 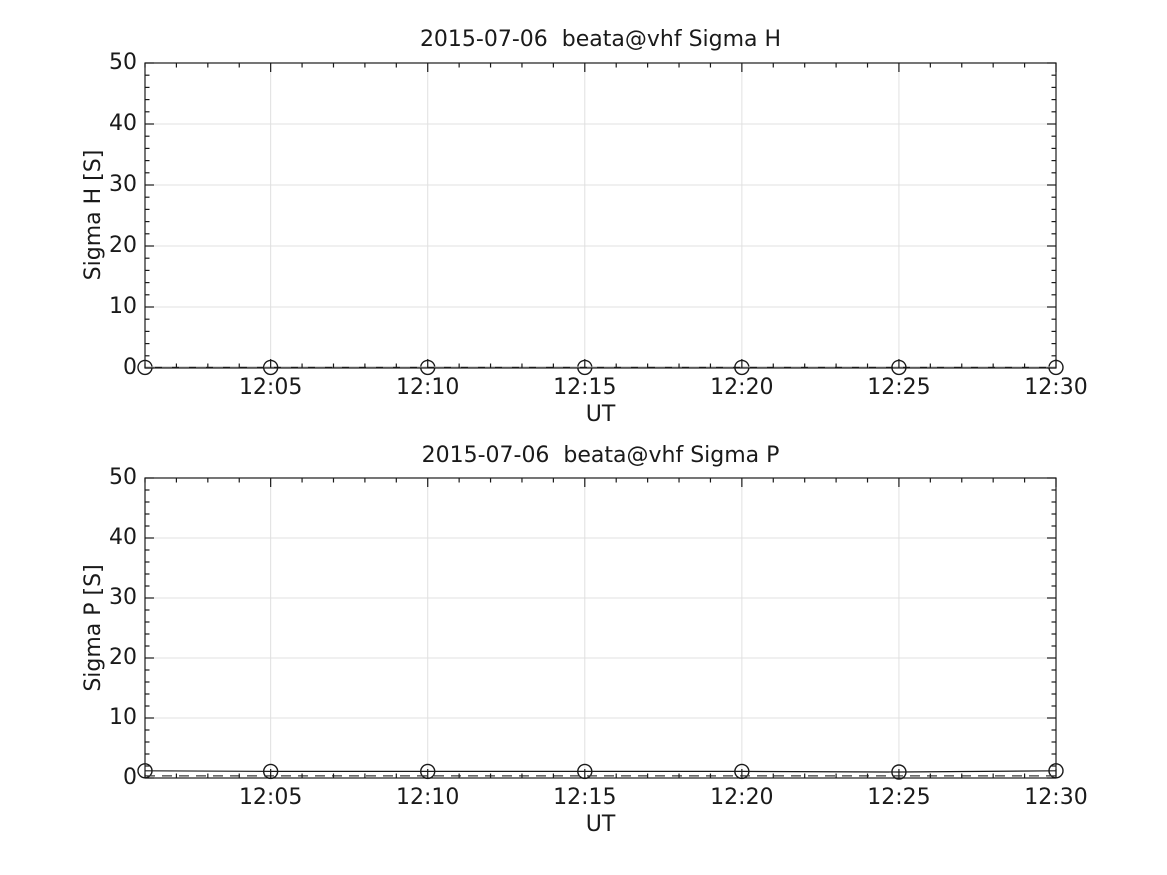 I want to click on x-axis-label-sigma-h: UT, so click(x=600, y=414).